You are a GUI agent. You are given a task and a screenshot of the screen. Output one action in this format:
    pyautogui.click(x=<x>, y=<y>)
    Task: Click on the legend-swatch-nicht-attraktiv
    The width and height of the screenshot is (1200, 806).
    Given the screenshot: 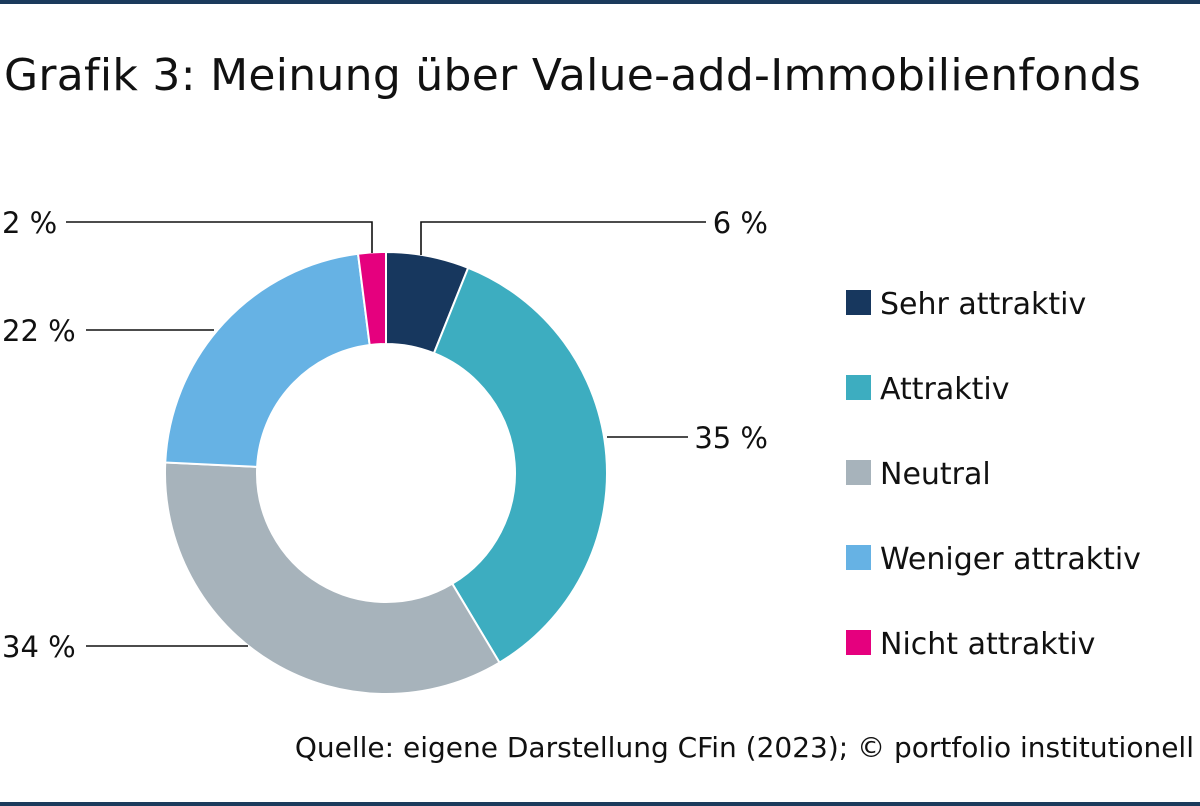 What is the action you would take?
    pyautogui.click(x=858, y=642)
    